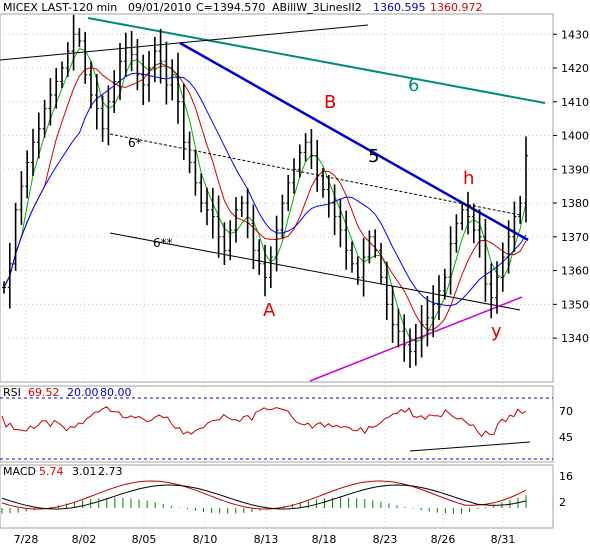  I want to click on macd-signal-line, so click(264, 497).